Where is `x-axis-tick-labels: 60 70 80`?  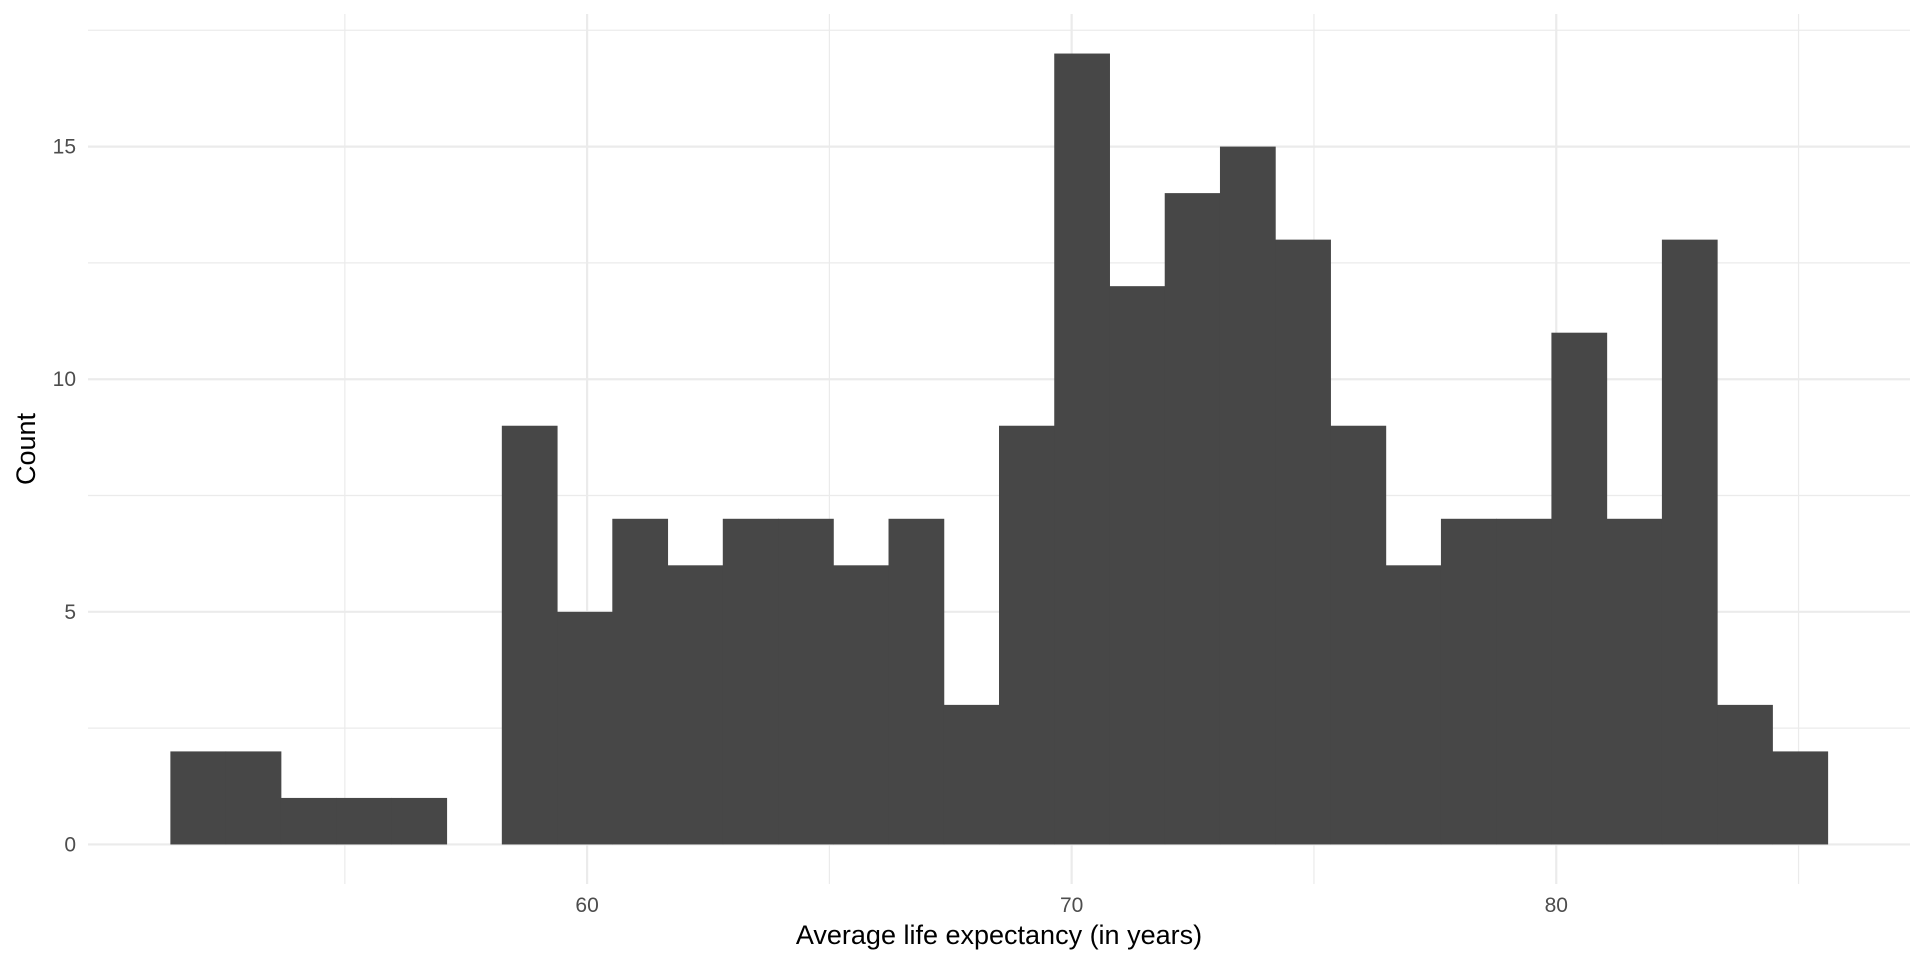
x-axis-tick-labels: 60 70 80 is located at coordinates (1071, 905).